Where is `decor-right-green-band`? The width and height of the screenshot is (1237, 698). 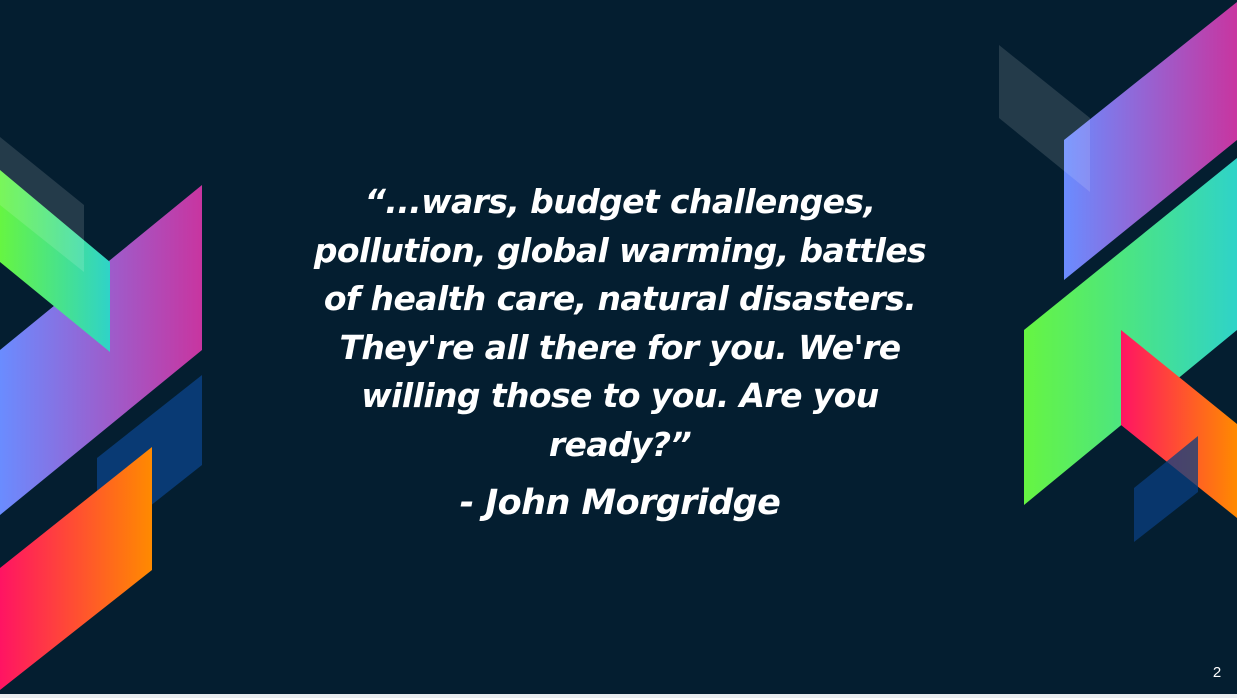 decor-right-green-band is located at coordinates (1130, 331).